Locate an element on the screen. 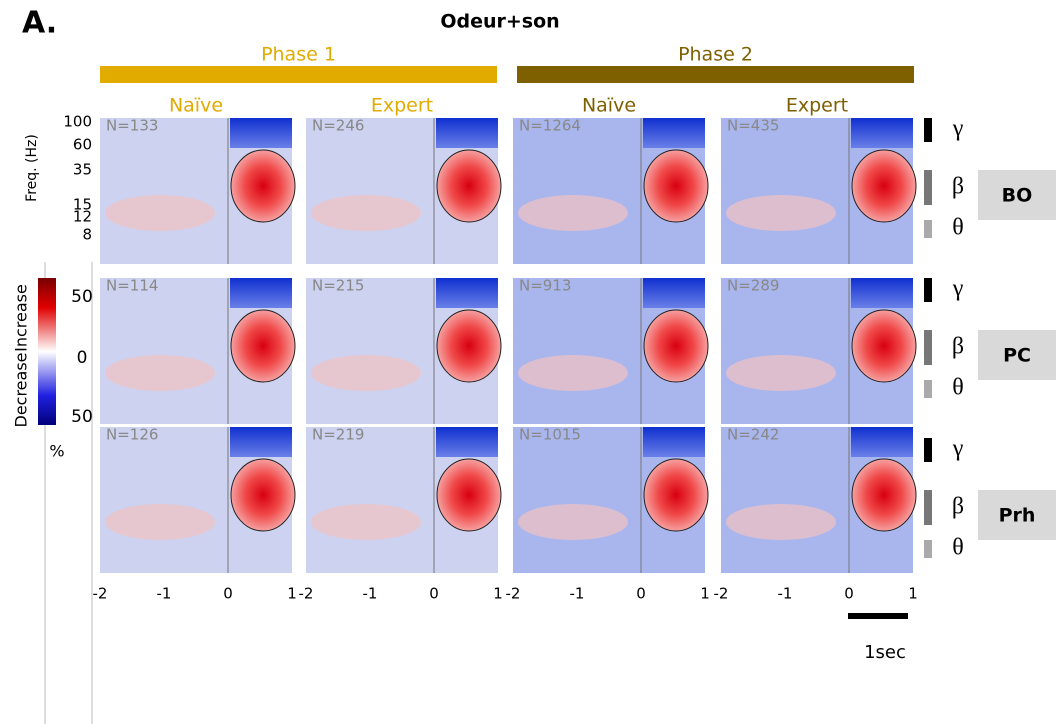 The width and height of the screenshot is (1056, 724). colorbar-label: Decrease is located at coordinates (21, 389).